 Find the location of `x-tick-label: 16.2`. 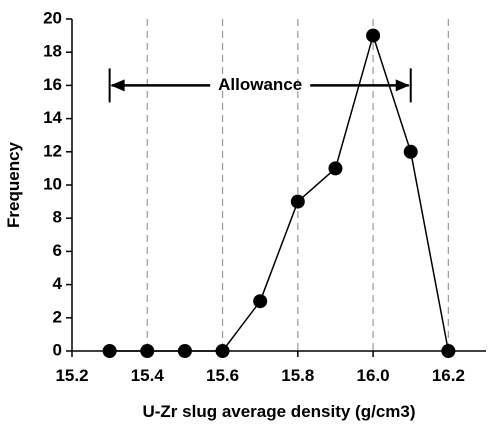

x-tick-label: 16.2 is located at coordinates (448, 375).